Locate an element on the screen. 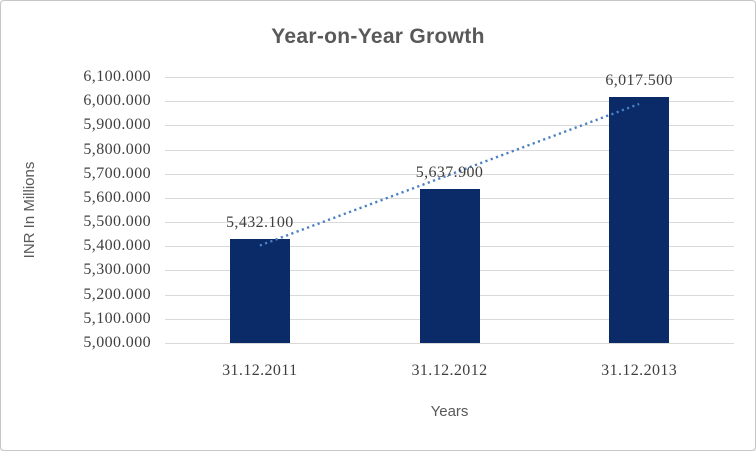 This screenshot has width=756, height=451. x-category-label: 31.12.2012 is located at coordinates (449, 370).